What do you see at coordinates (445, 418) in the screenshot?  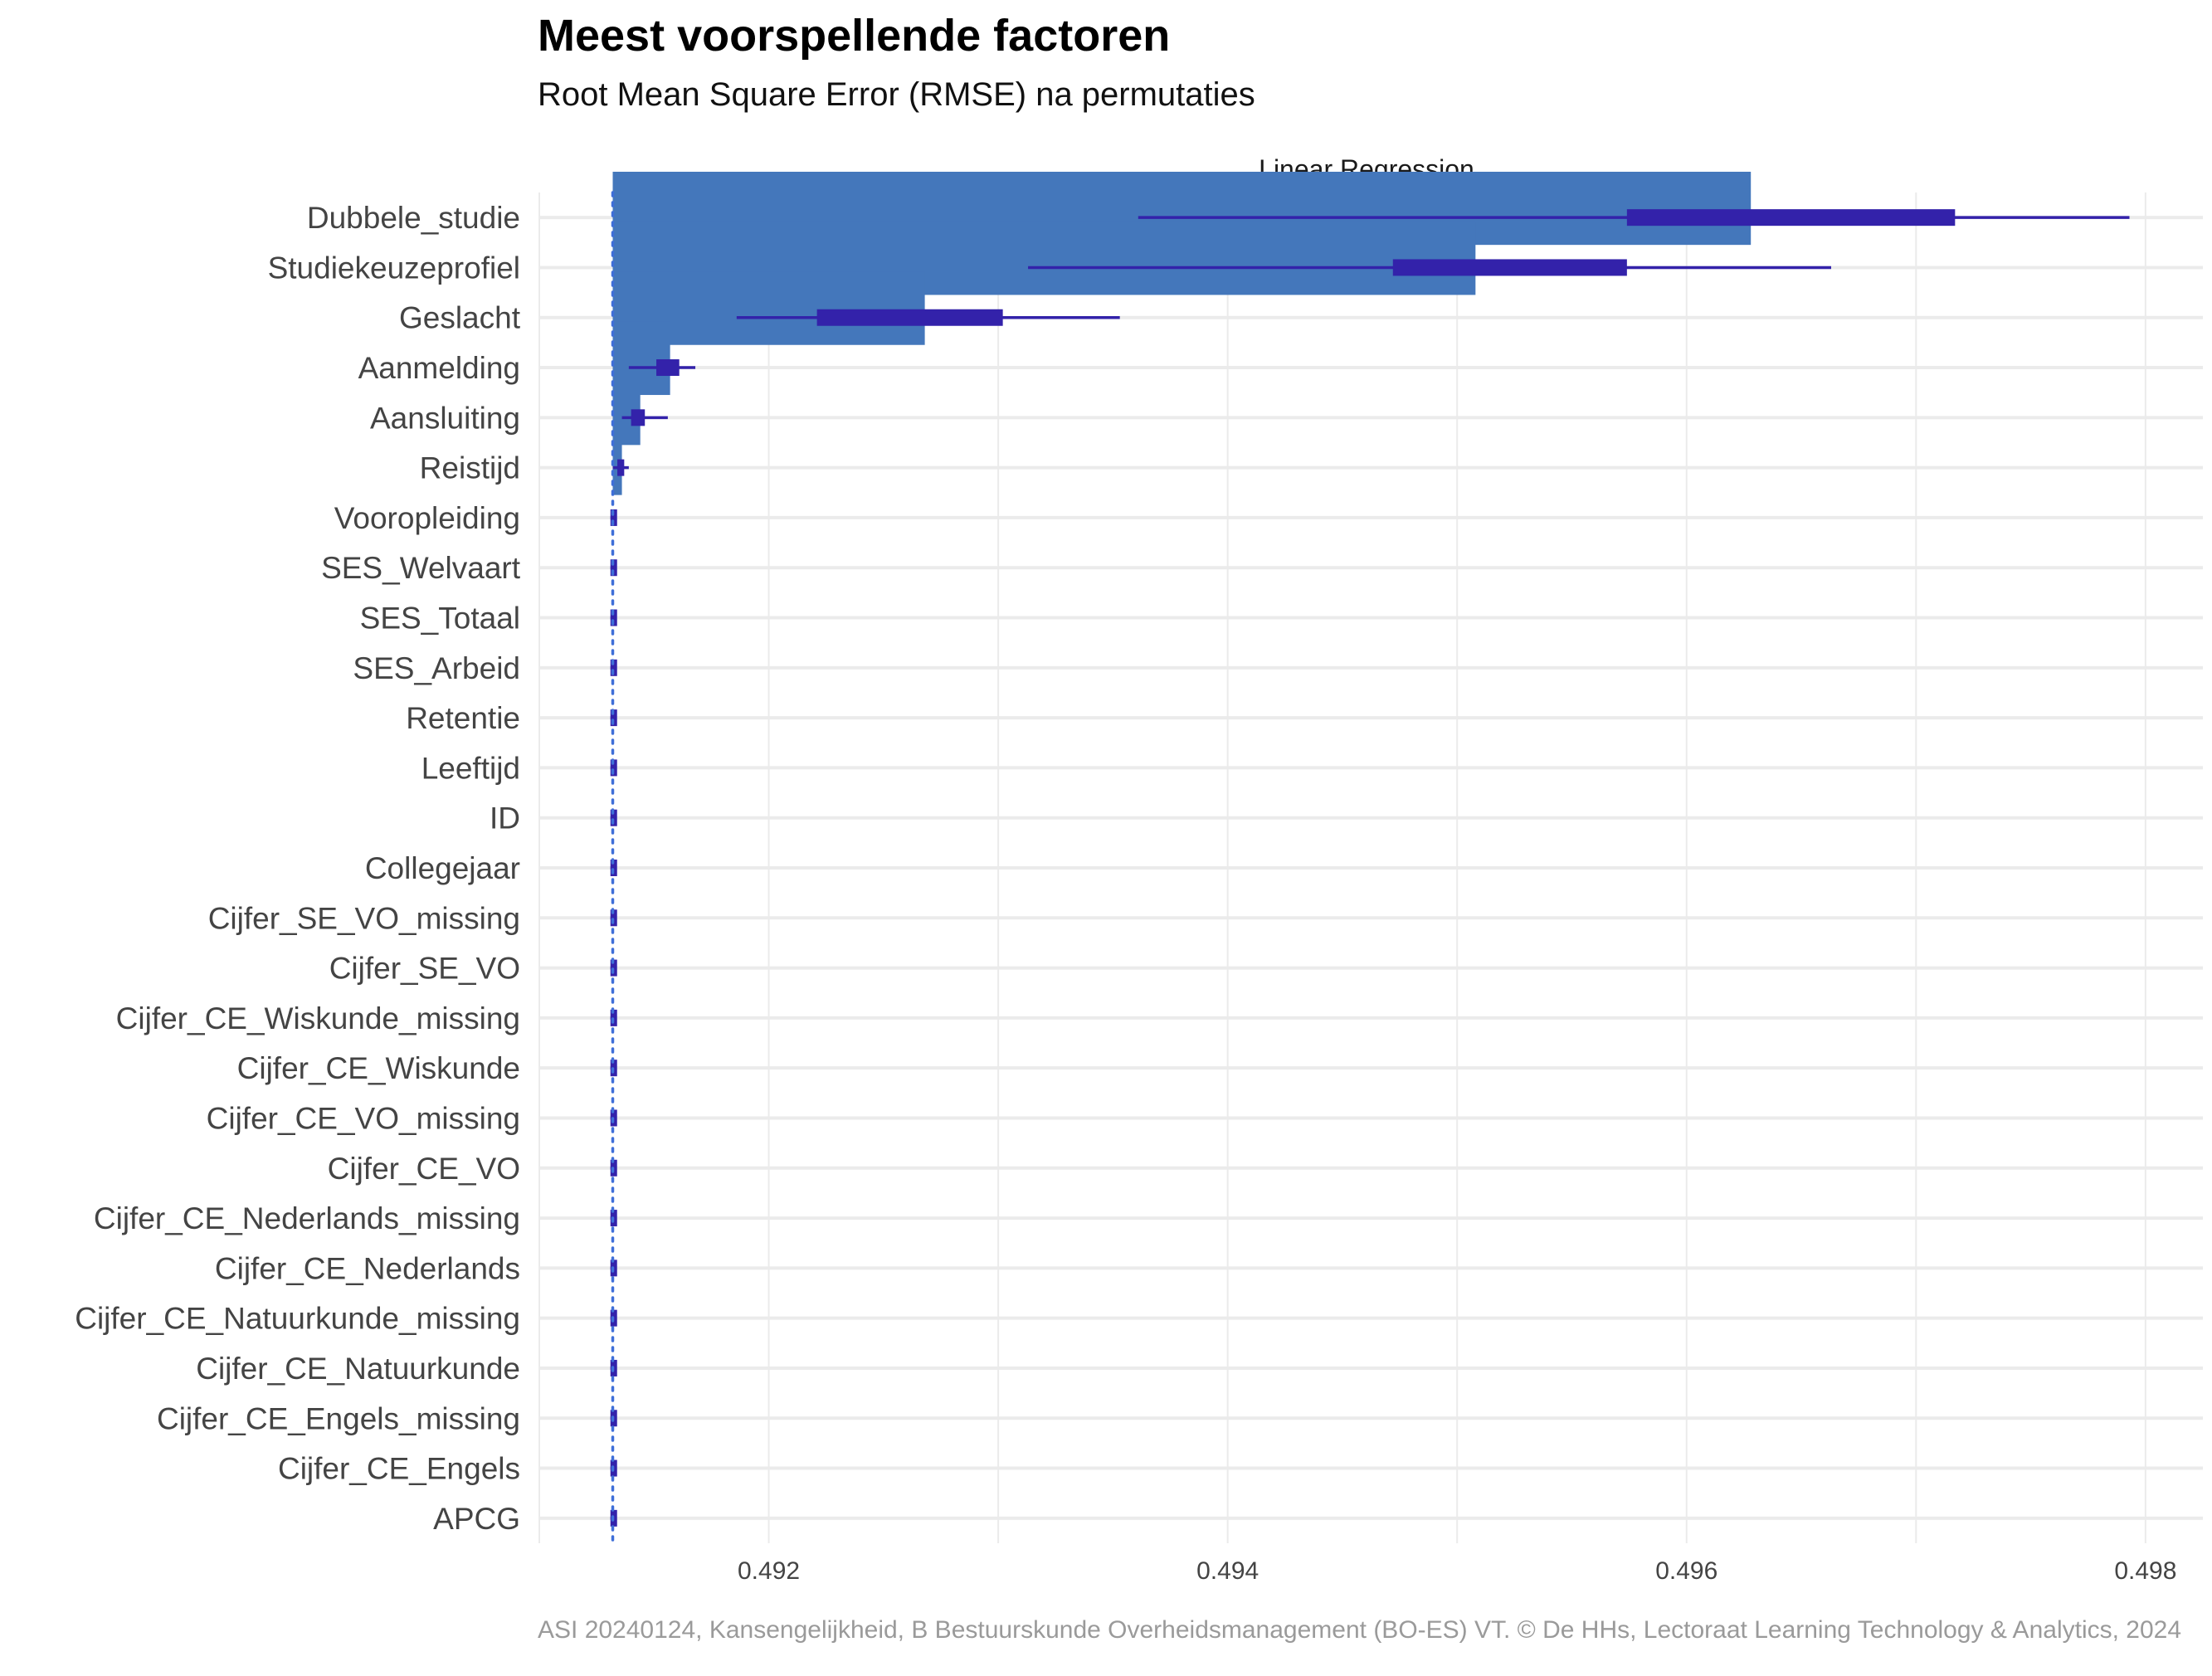 I see `y-tick-label: Aansluiting` at bounding box center [445, 418].